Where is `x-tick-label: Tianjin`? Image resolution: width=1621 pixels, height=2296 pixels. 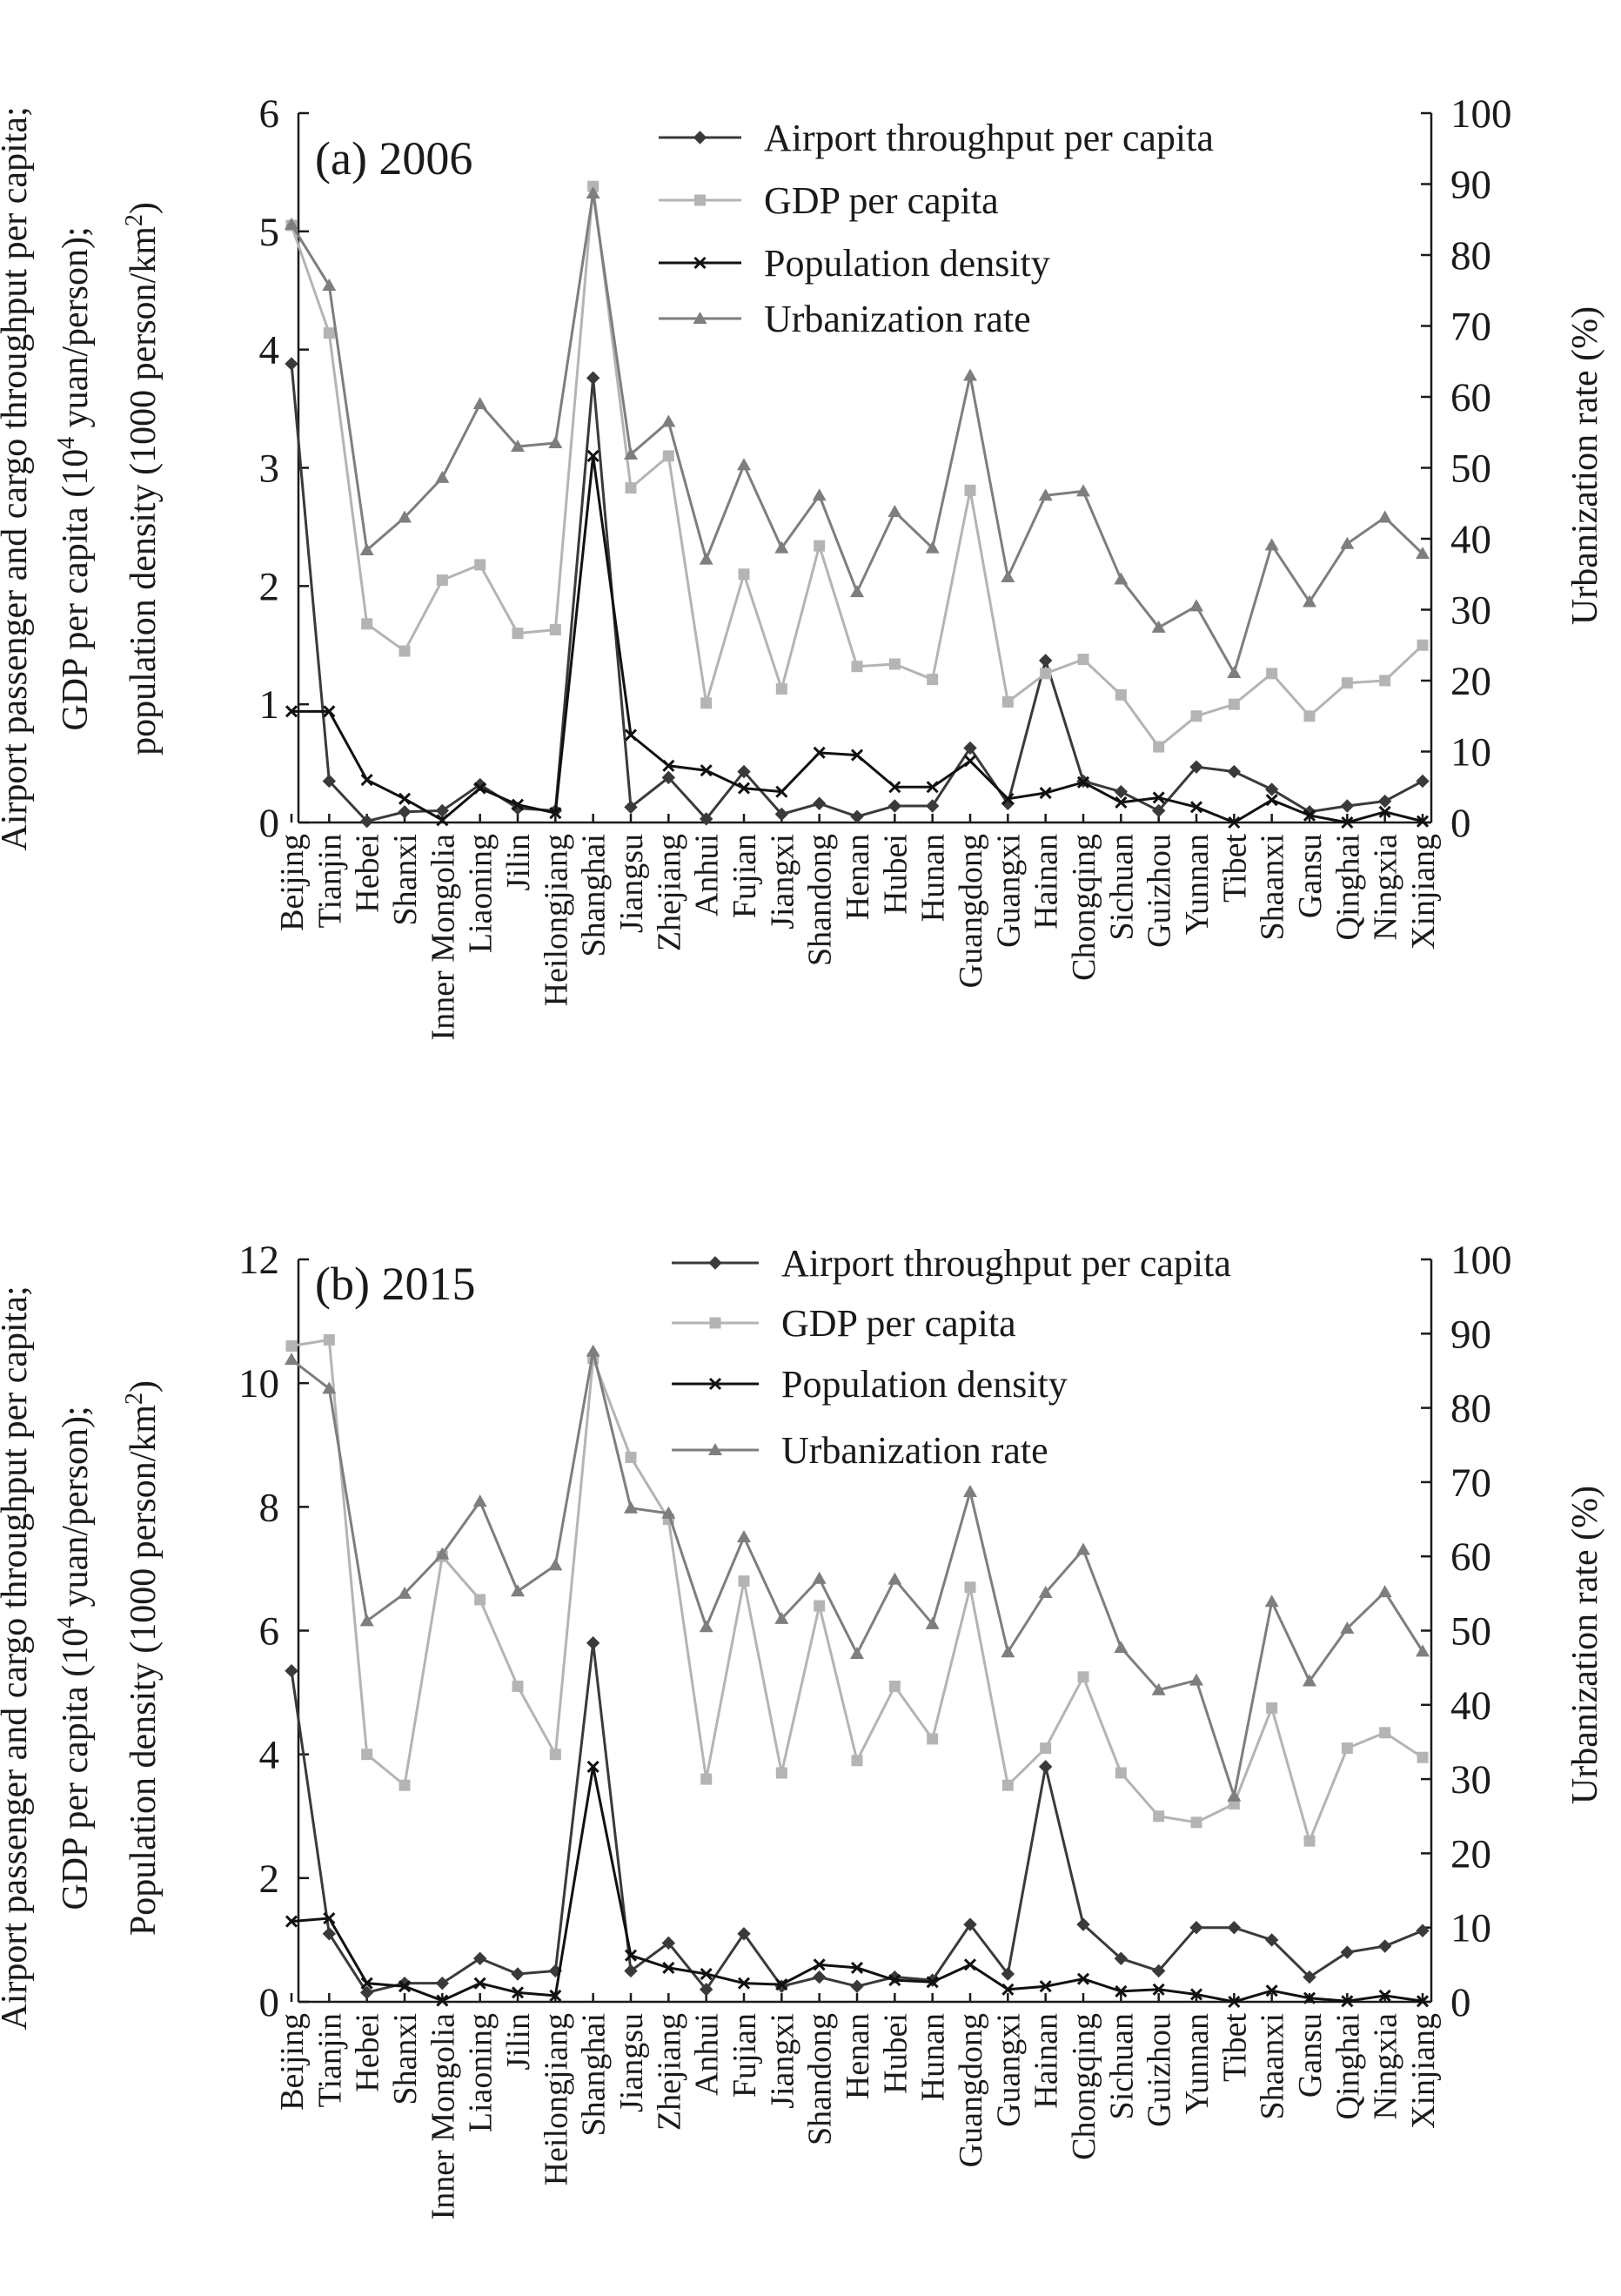
x-tick-label: Tianjin is located at coordinates (330, 881).